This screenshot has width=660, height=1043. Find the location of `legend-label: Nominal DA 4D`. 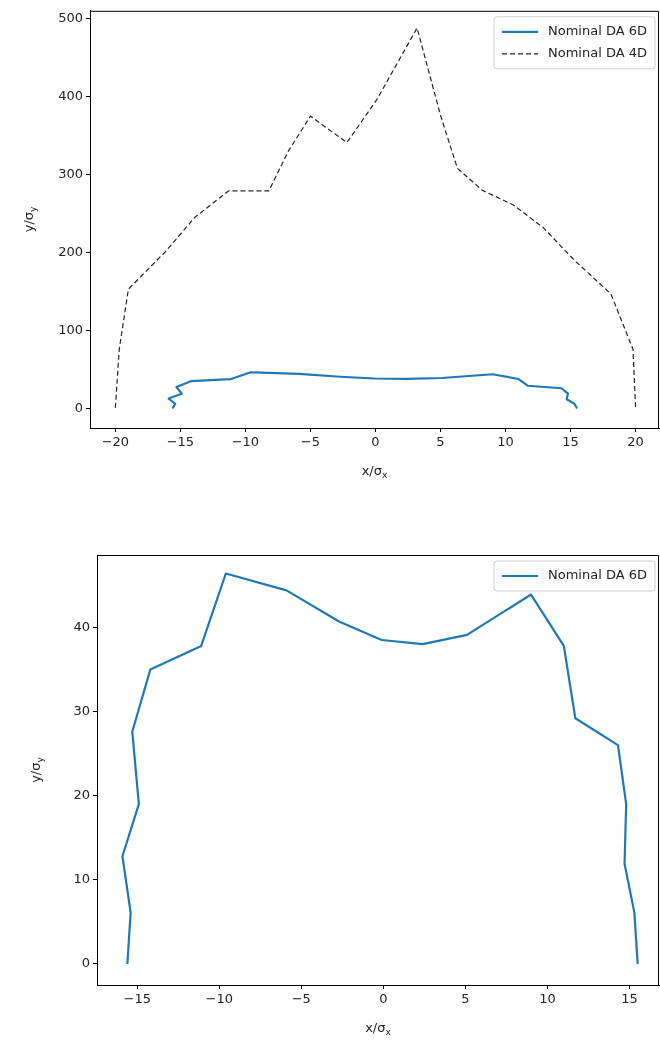

legend-label: Nominal DA 4D is located at coordinates (598, 53).